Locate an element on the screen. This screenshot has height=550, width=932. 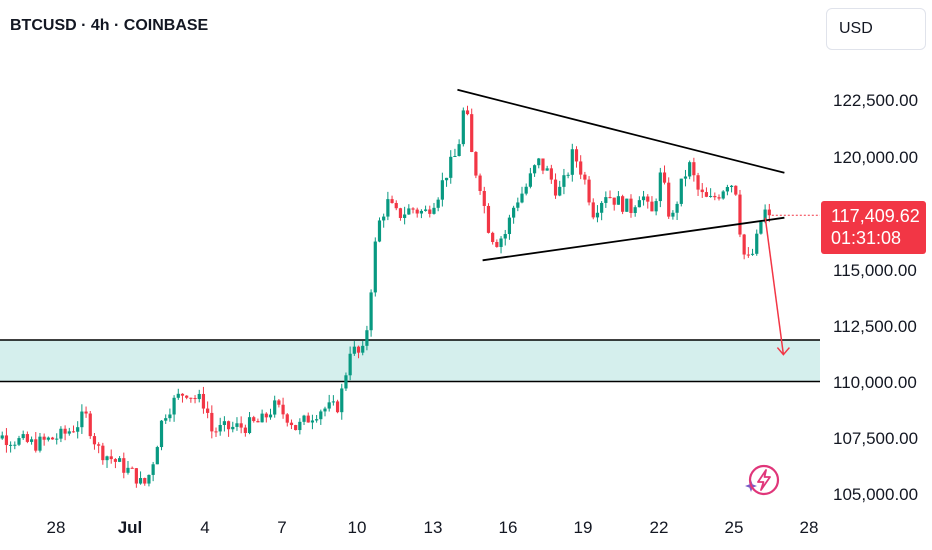
last-price-tag: 117,409.62 01:31:08 is located at coordinates (873, 227).